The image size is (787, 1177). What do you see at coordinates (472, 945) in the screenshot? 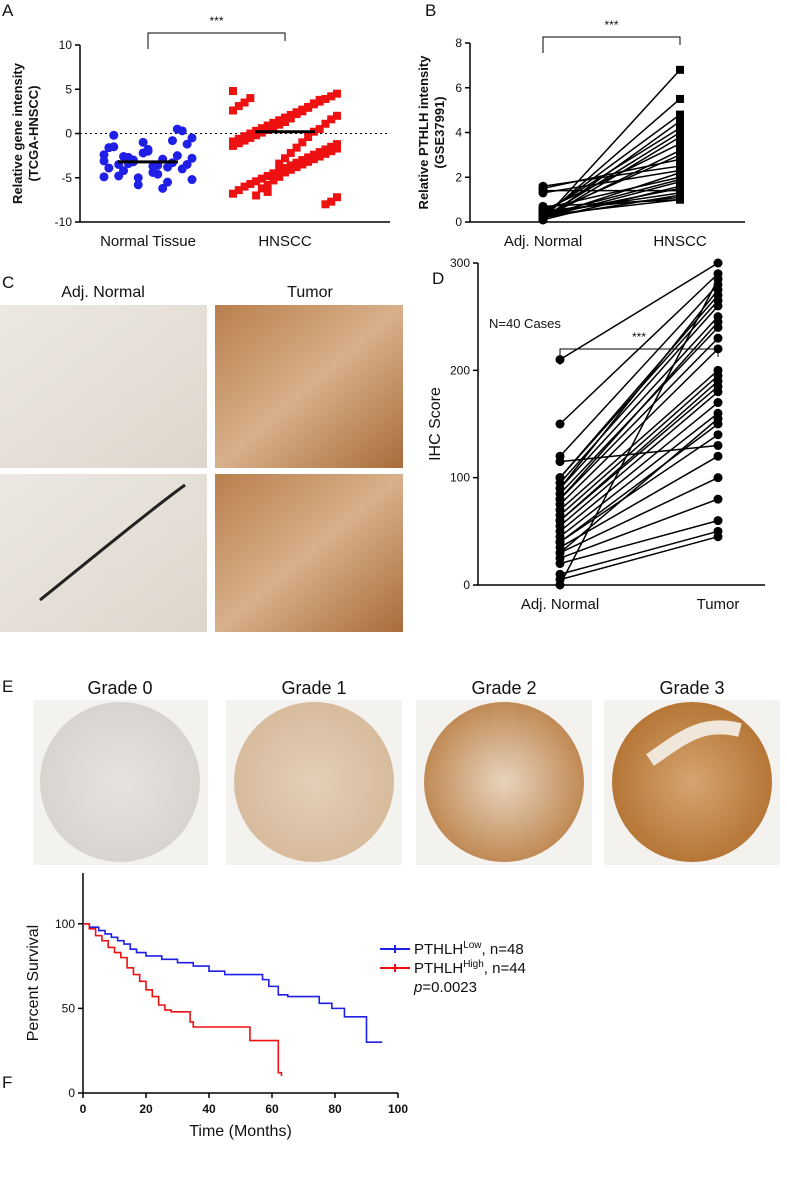
I see `legend-superscript: Low` at bounding box center [472, 945].